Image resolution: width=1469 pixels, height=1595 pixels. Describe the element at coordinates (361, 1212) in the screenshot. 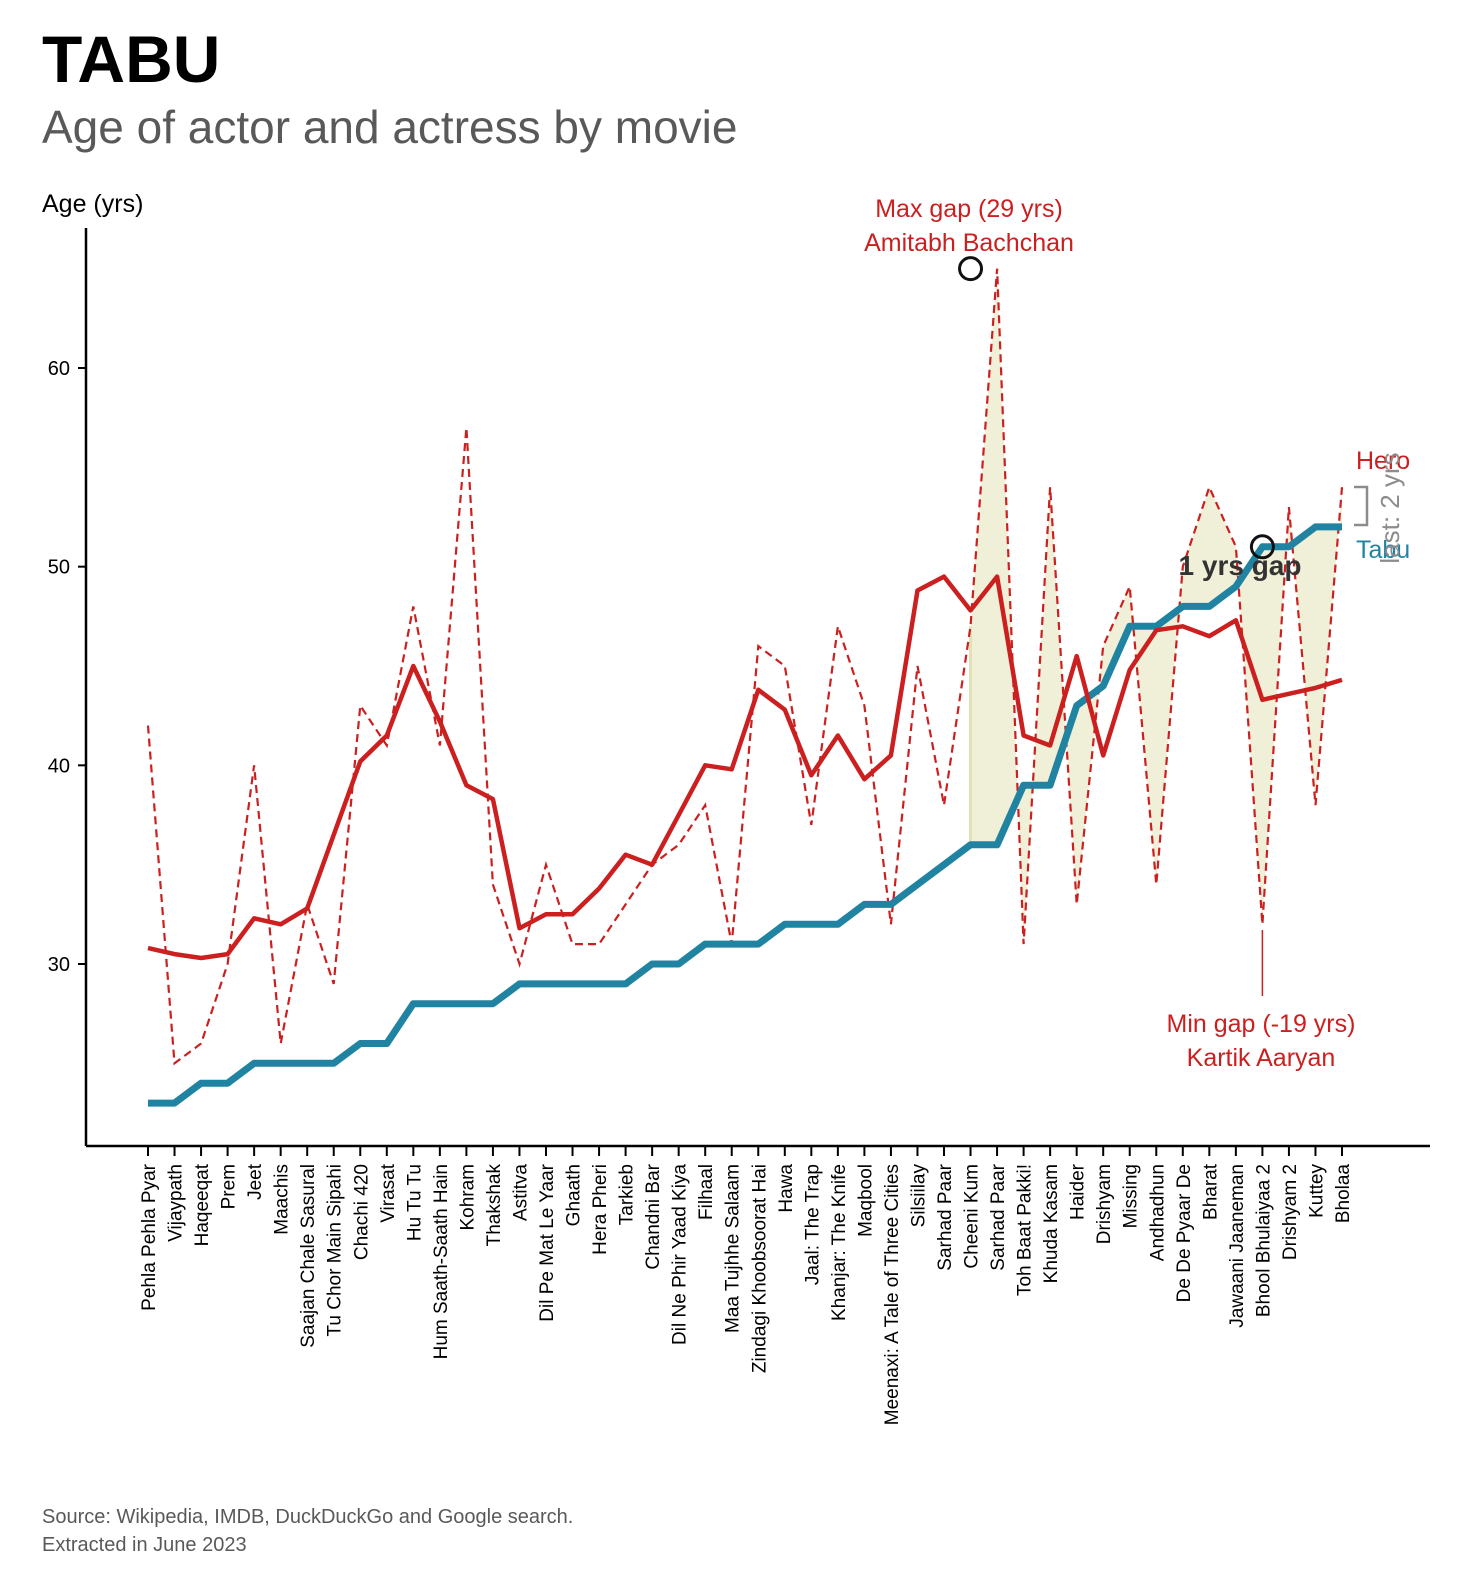

I see `x-tick-label: Chachi 420` at that location.